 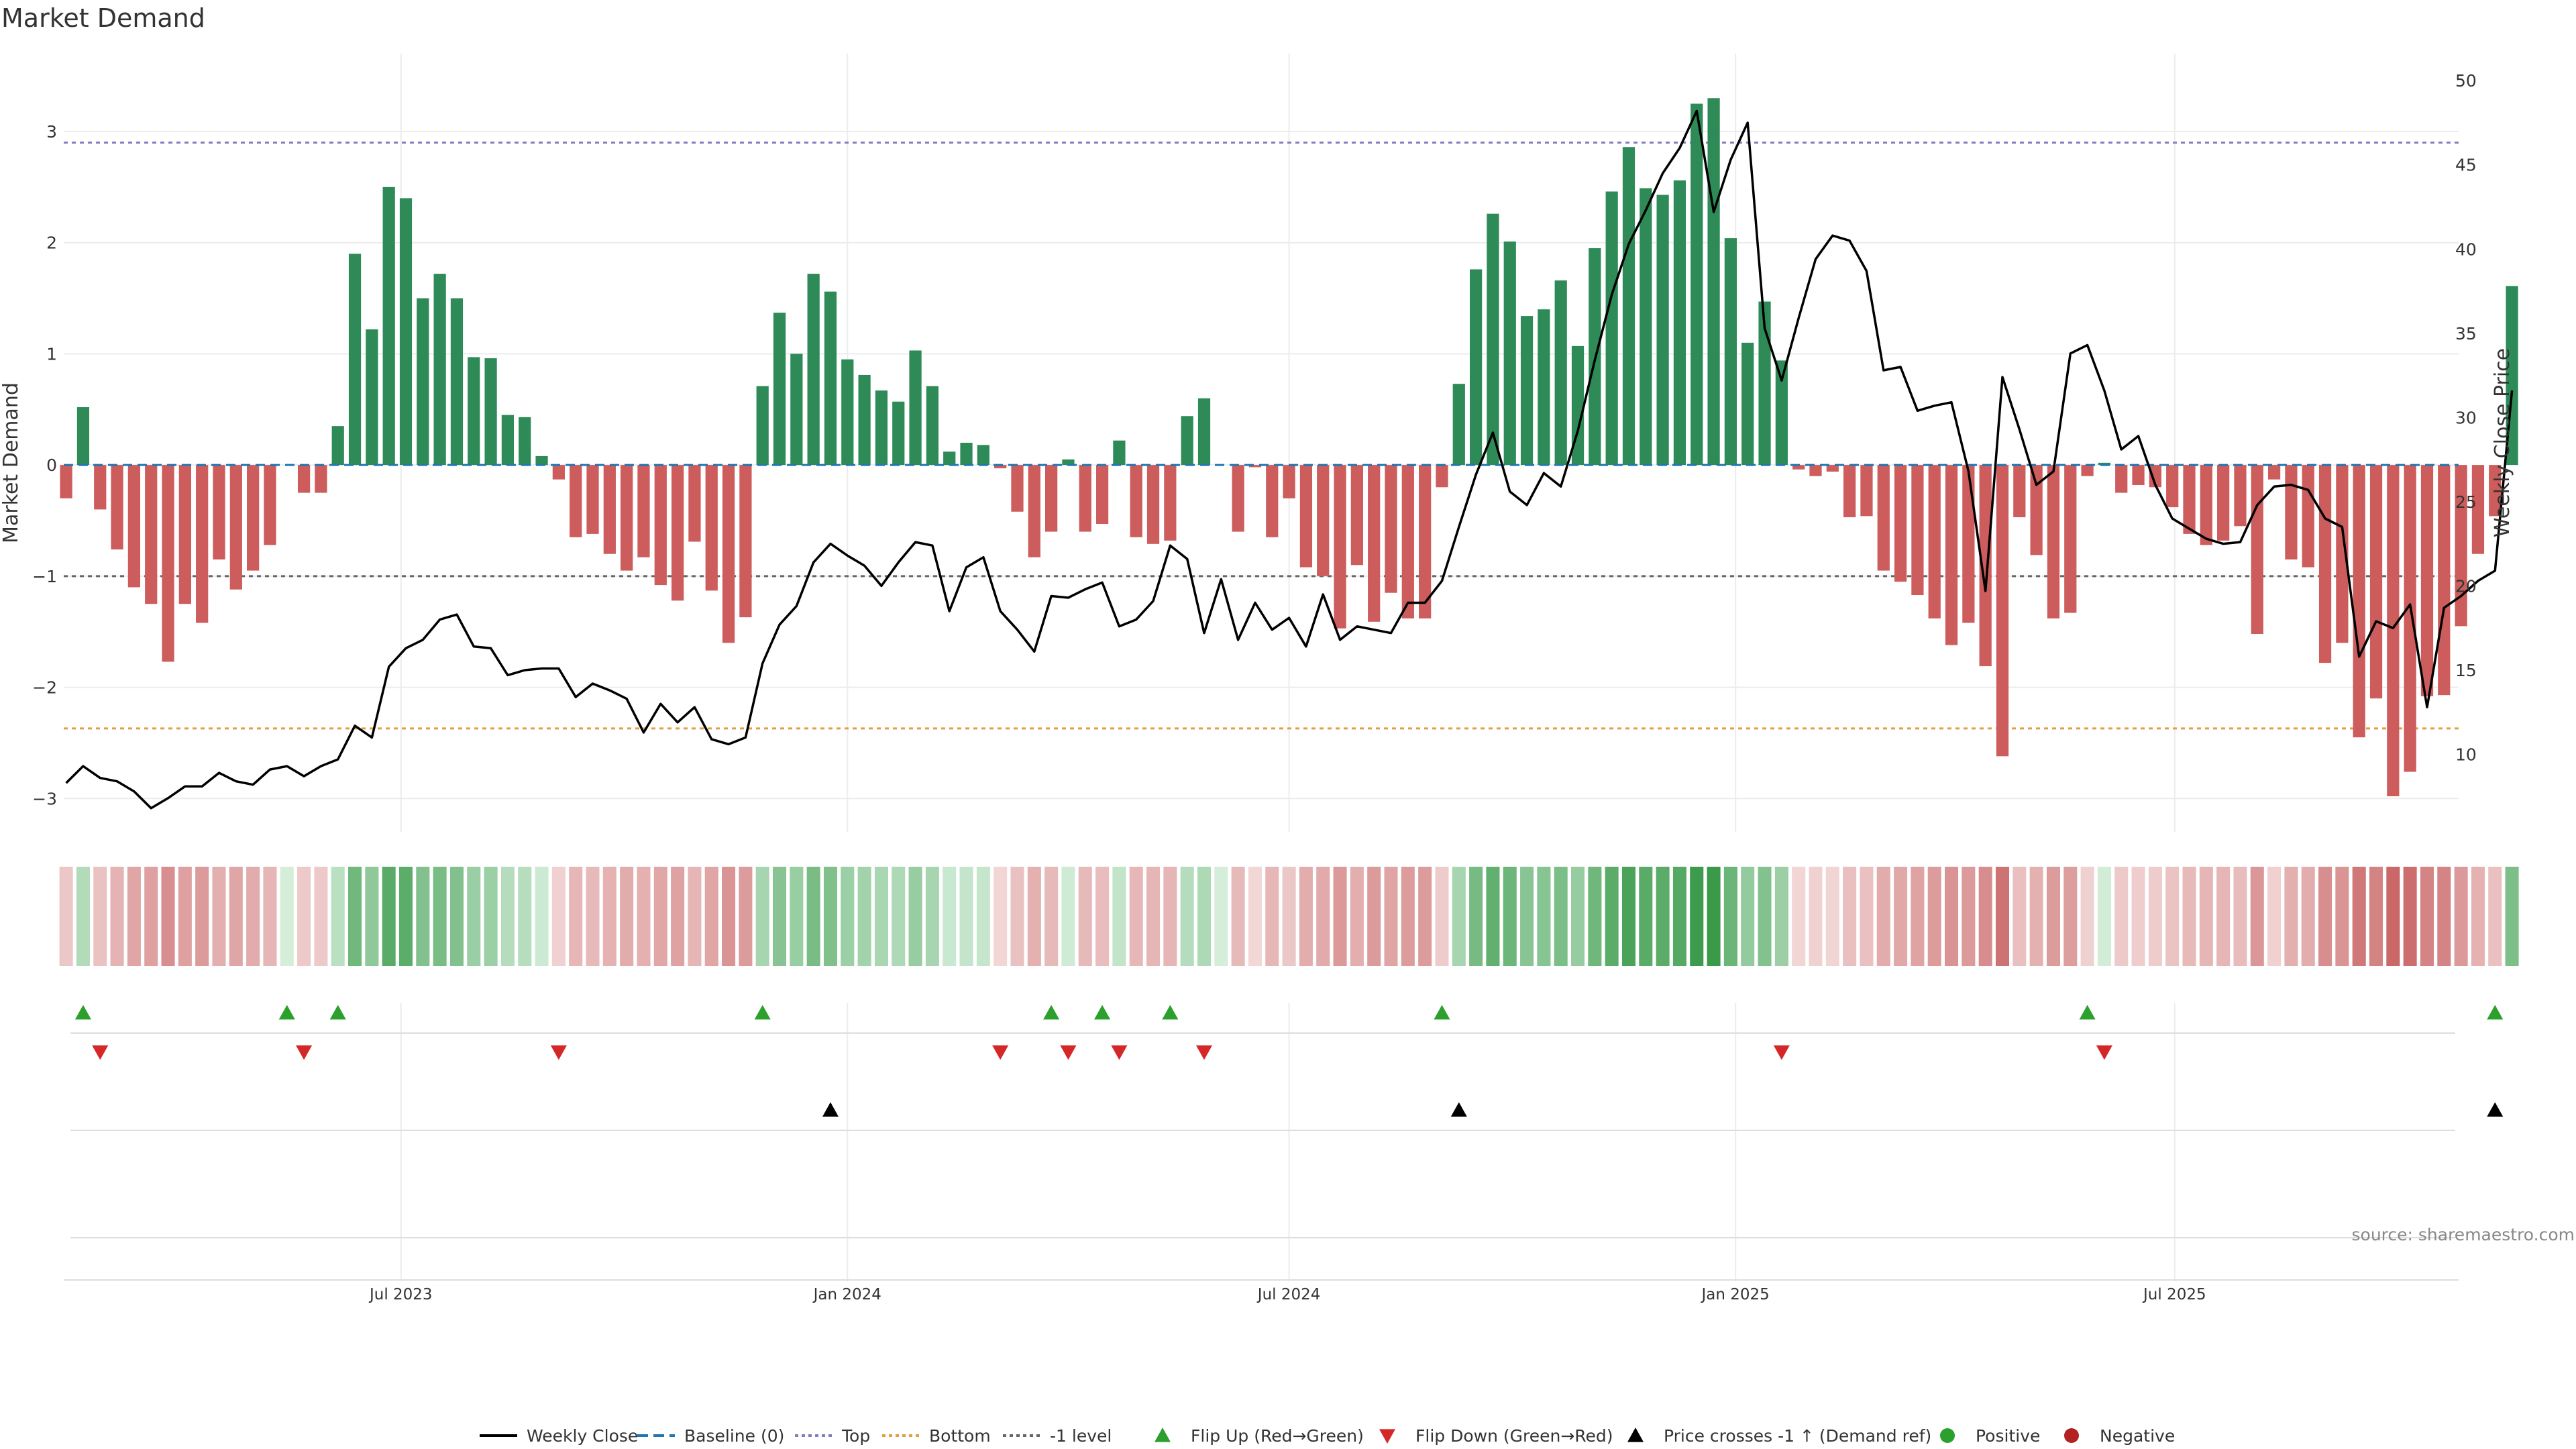 I want to click on x-axis: Jul 2023 Jan 2024 Jul 2024 Jan 2025 Jul 2025, so click(x=1287, y=1294).